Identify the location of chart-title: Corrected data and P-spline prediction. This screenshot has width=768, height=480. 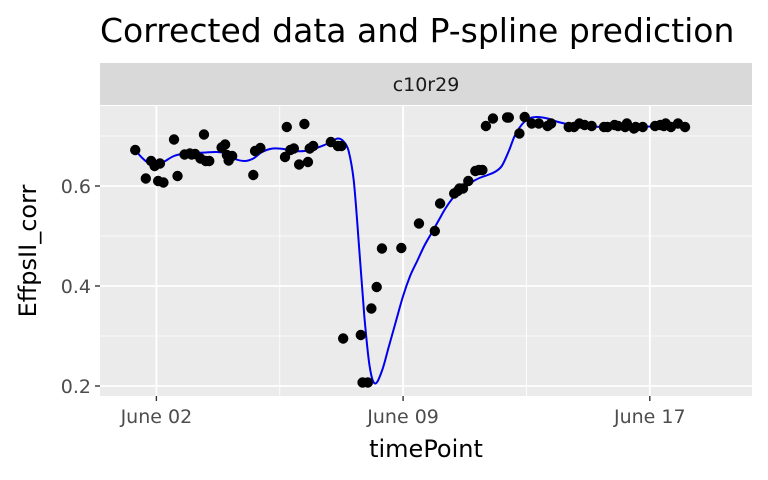
(417, 30).